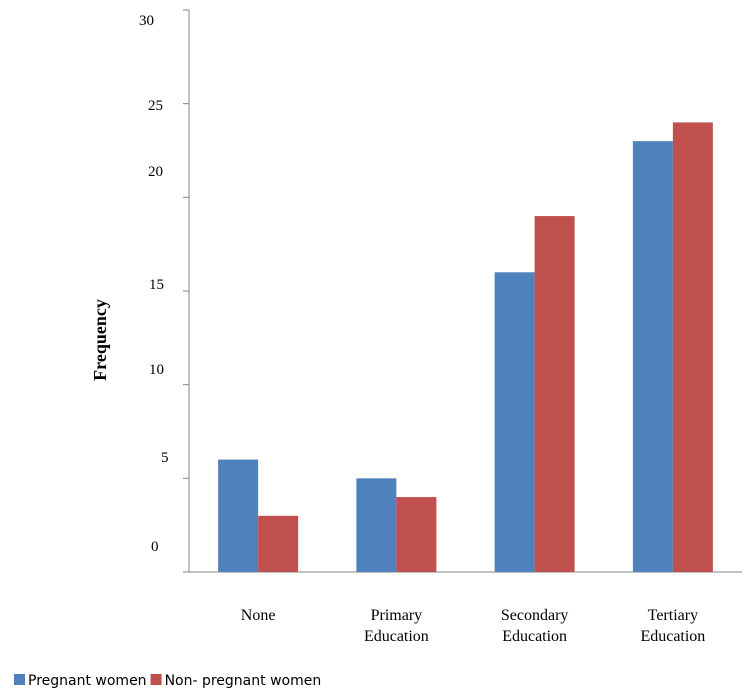 This screenshot has width=746, height=694. Describe the element at coordinates (673, 615) in the screenshot. I see `x-category-label: Tertiary` at that location.